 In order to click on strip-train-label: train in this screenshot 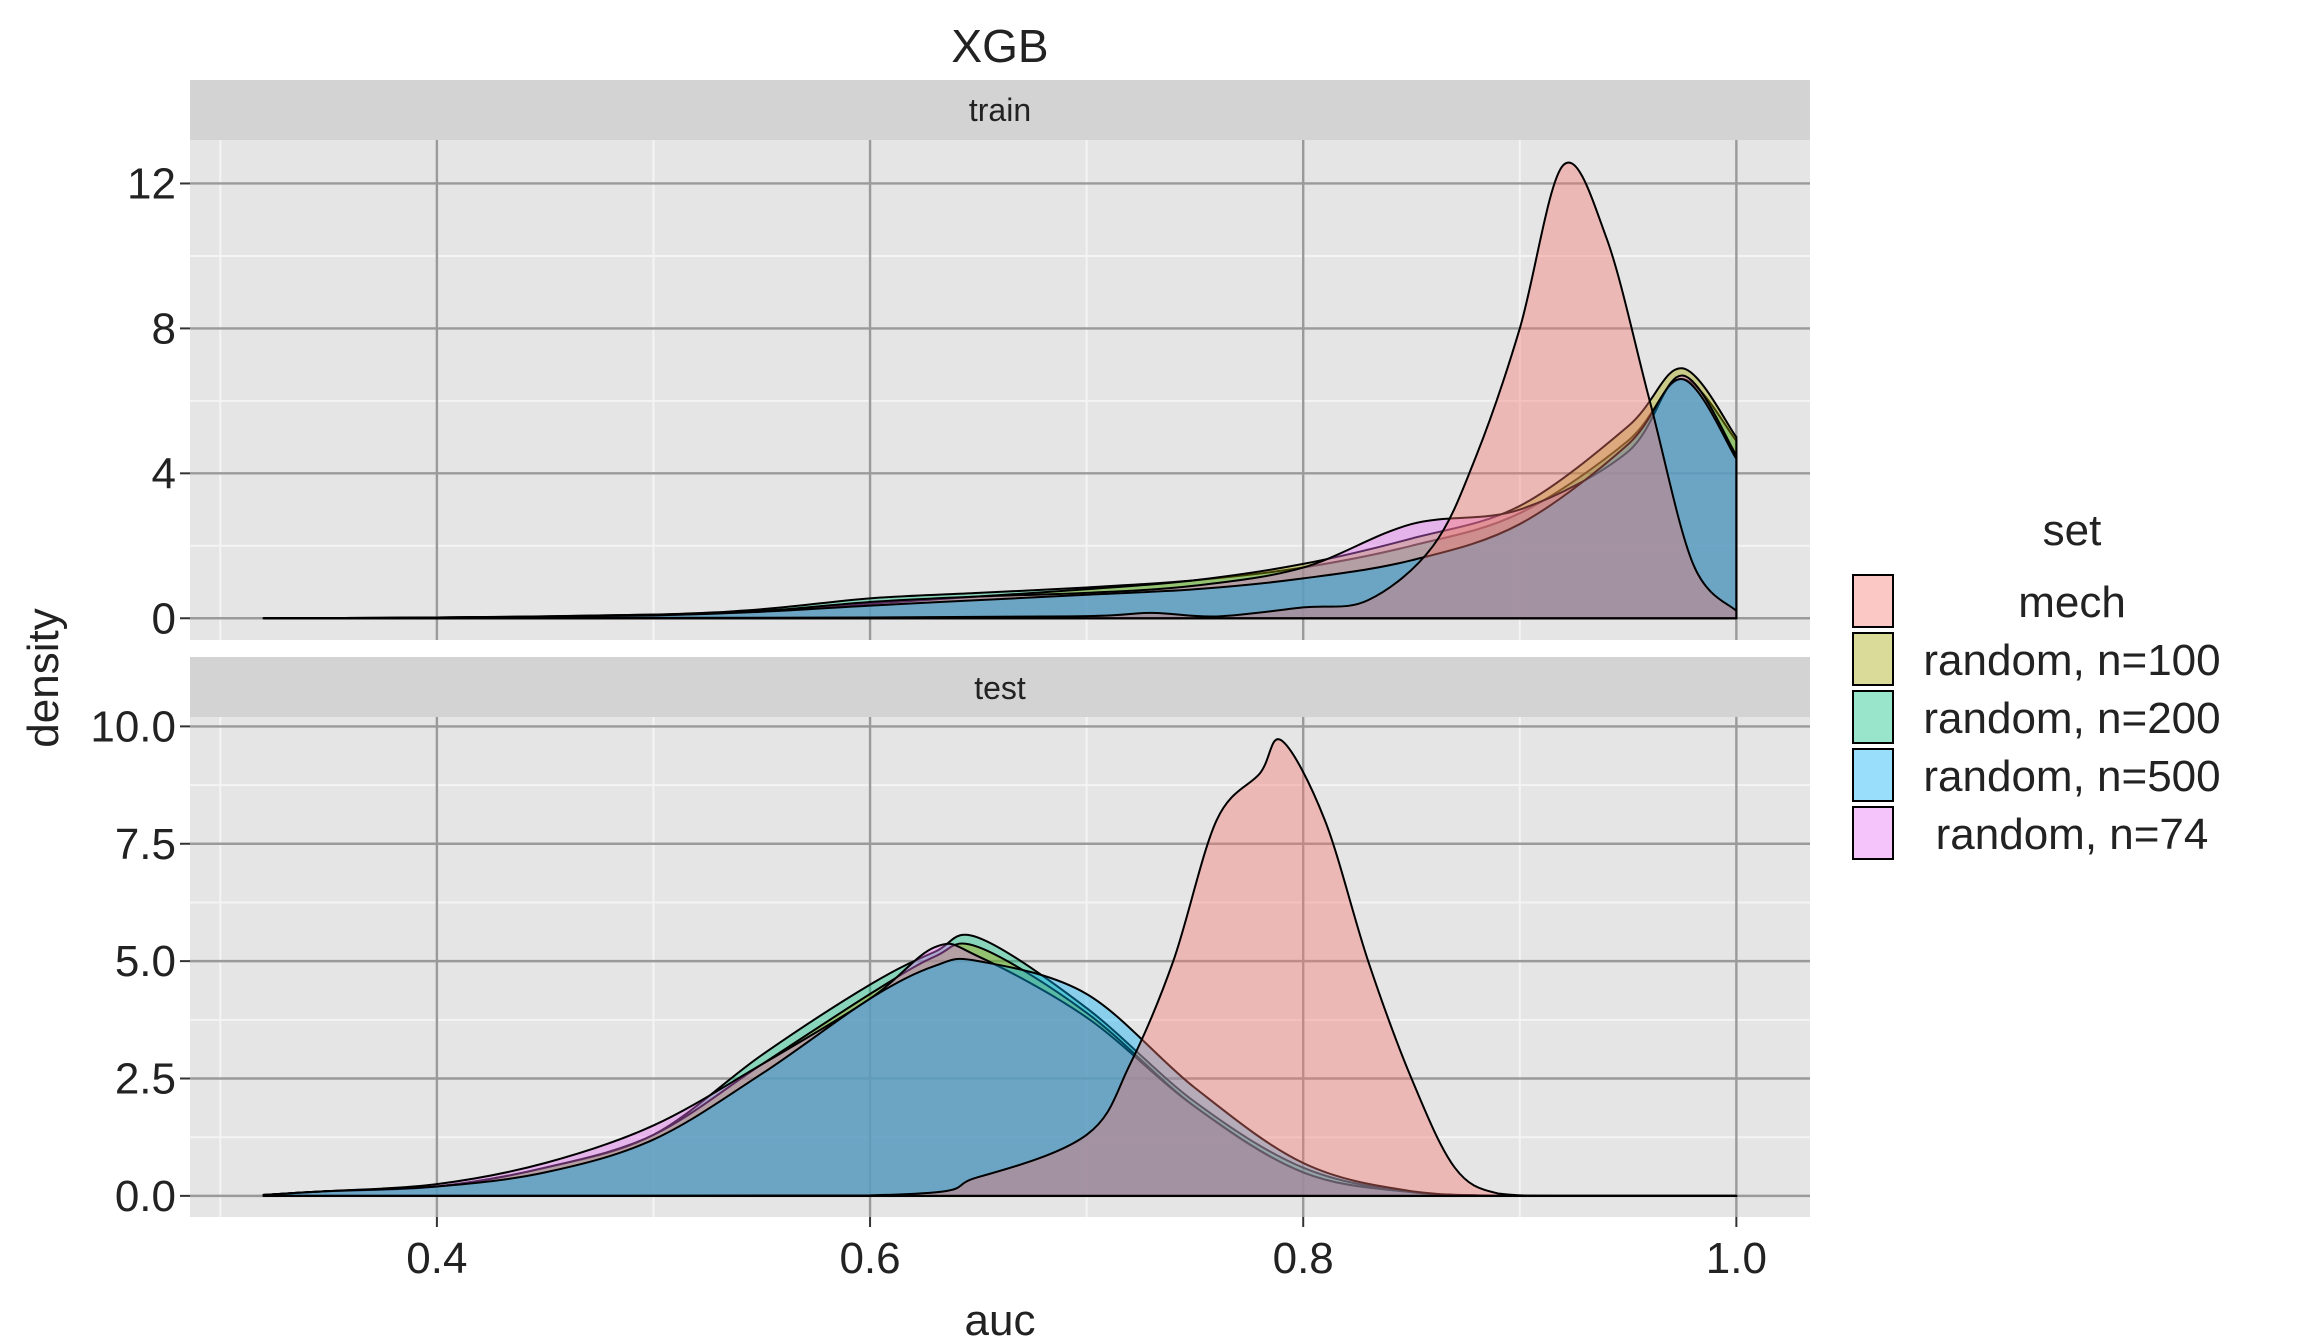, I will do `click(1000, 110)`.